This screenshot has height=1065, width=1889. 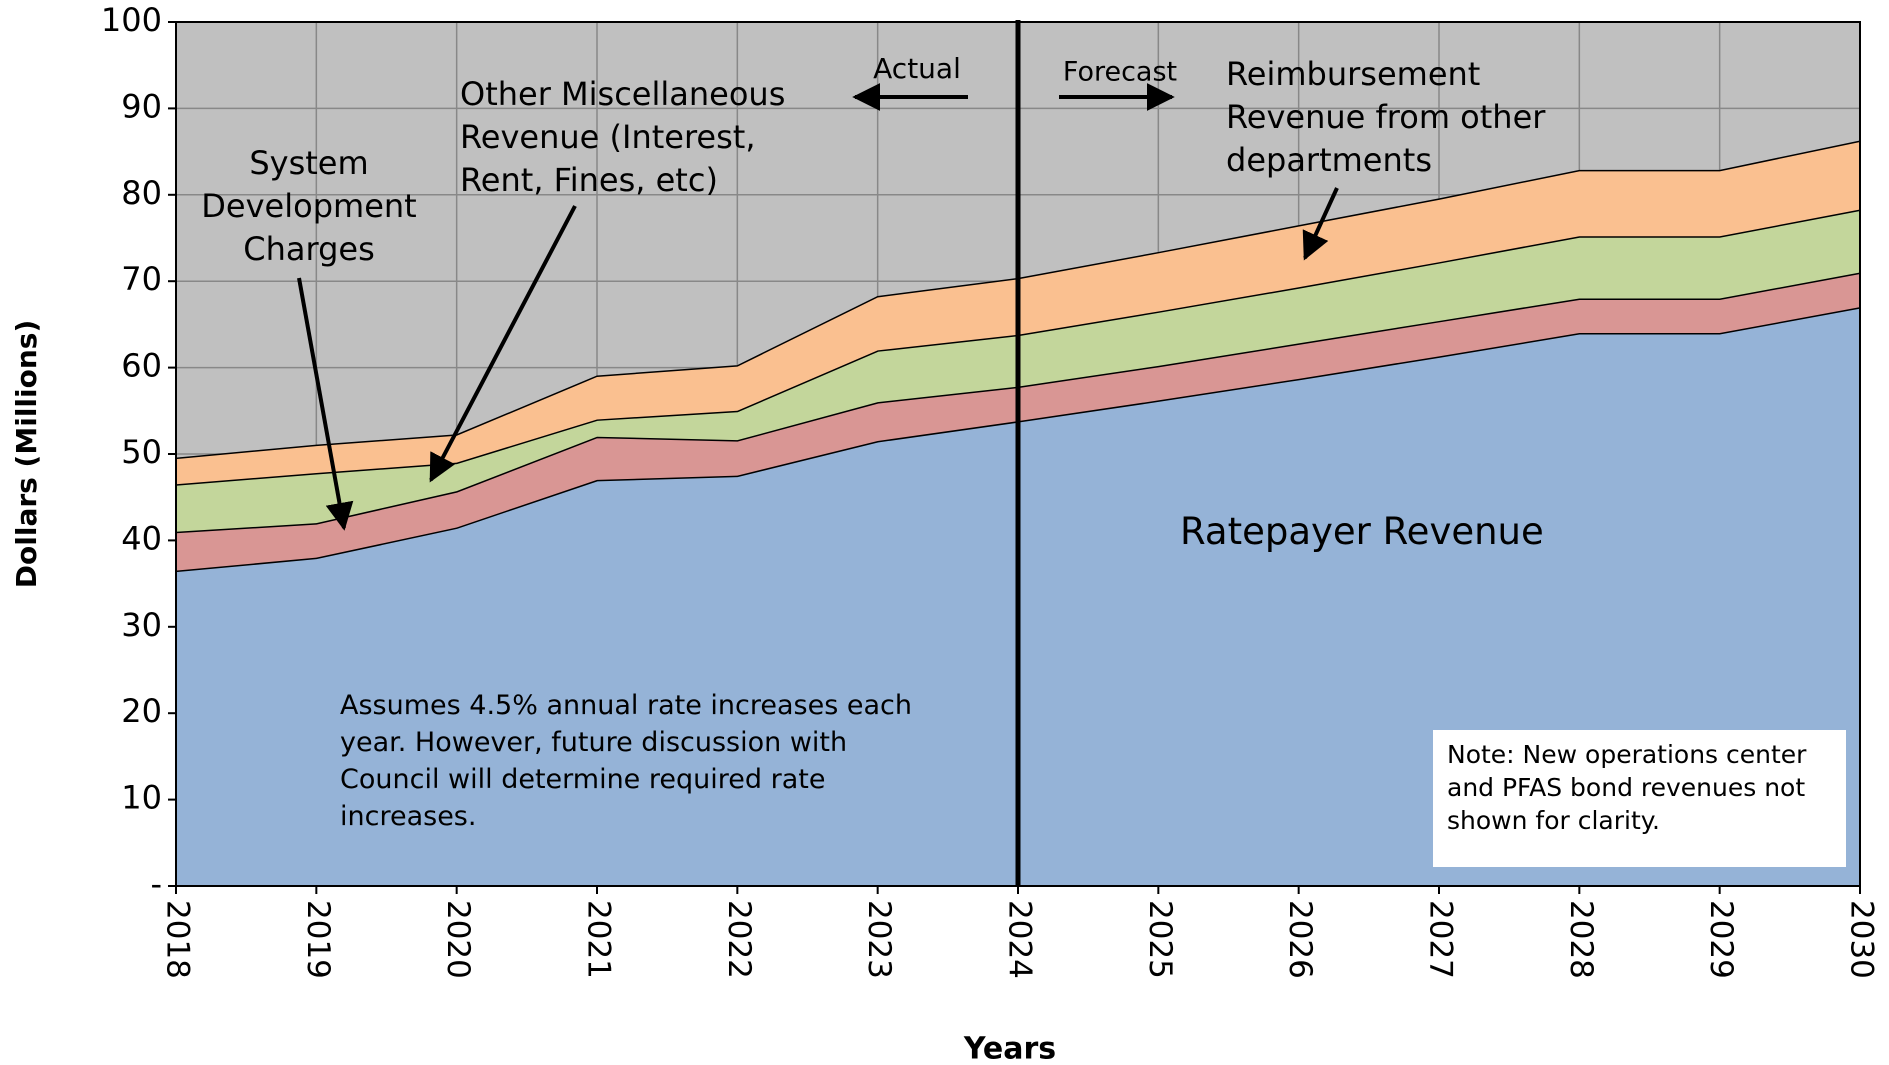 What do you see at coordinates (178, 939) in the screenshot?
I see `x-tick-label: 2018` at bounding box center [178, 939].